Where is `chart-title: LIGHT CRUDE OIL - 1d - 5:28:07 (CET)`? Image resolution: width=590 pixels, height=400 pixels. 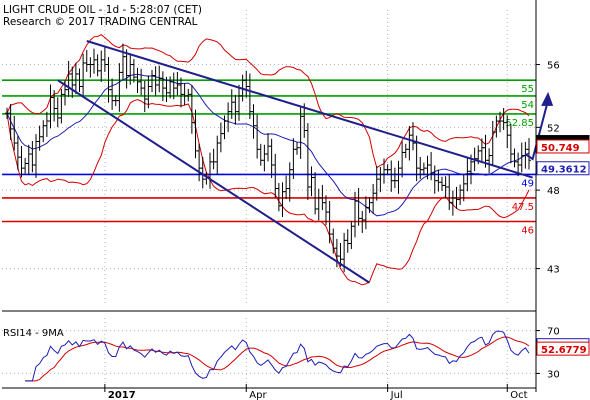 chart-title: LIGHT CRUDE OIL - 1d - 5:28:07 (CET) is located at coordinates (102, 10).